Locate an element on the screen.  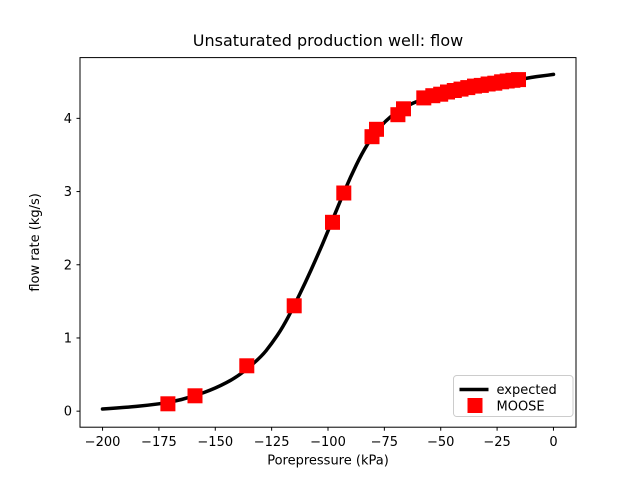
x-tick-label: −50 is located at coordinates (440, 442).